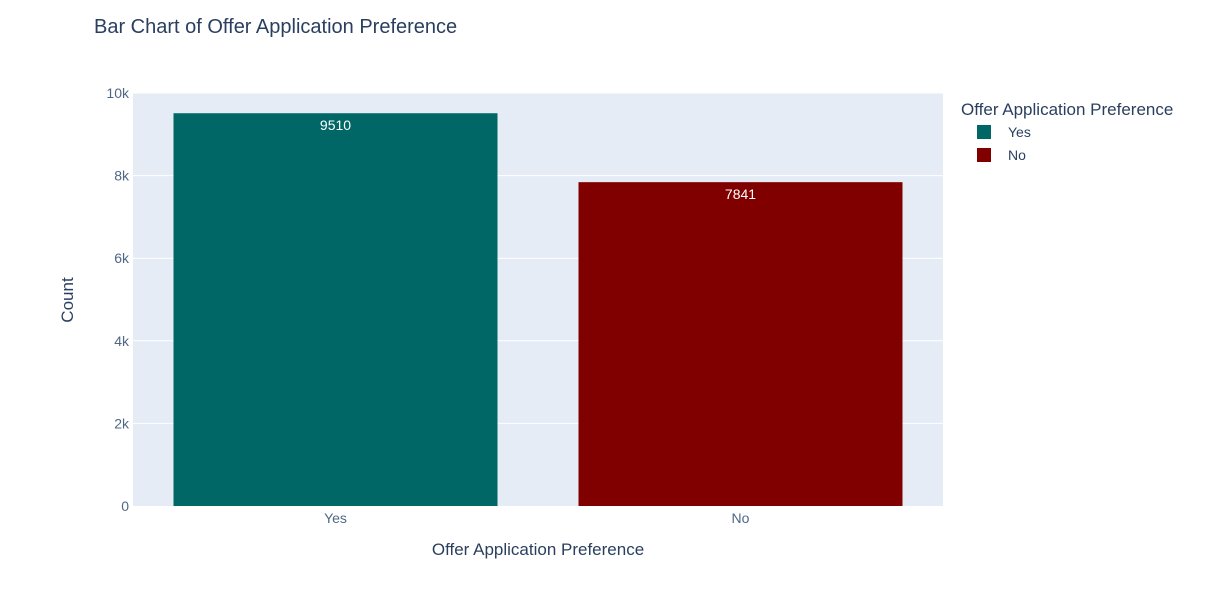 The image size is (1225, 594). Describe the element at coordinates (741, 518) in the screenshot. I see `x-tick-label: No` at that location.